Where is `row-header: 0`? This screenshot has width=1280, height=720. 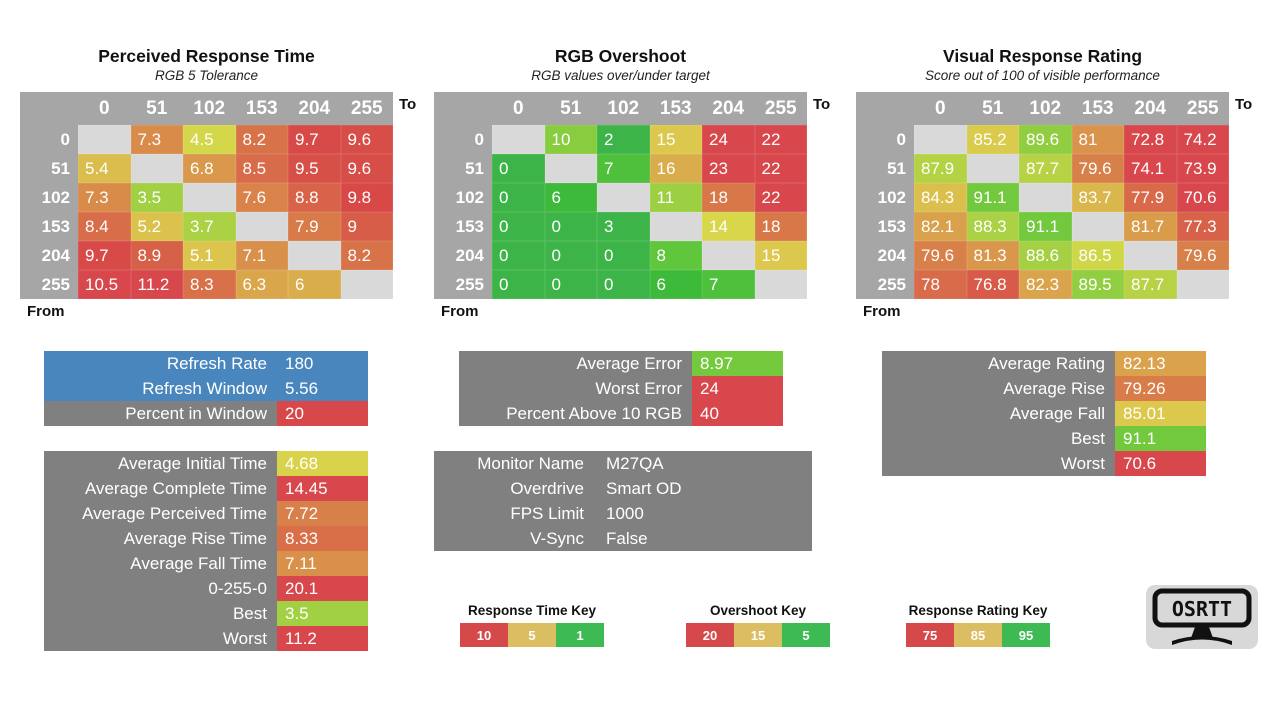
row-header: 0 is located at coordinates (885, 139).